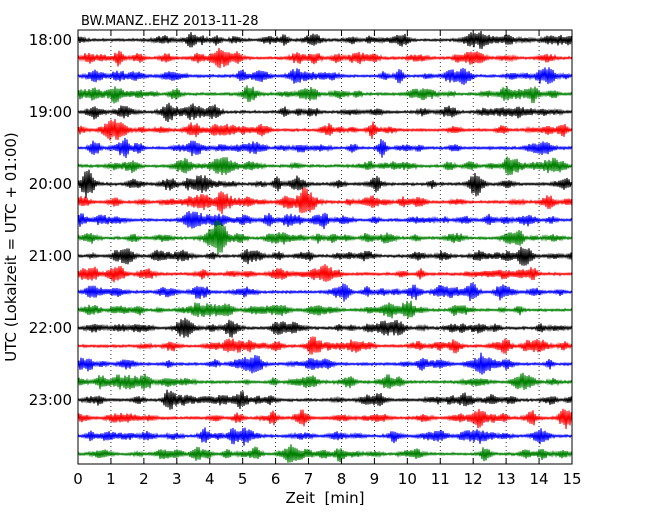 The image size is (650, 520). What do you see at coordinates (50, 400) in the screenshot?
I see `y-tick-label: 23:00` at bounding box center [50, 400].